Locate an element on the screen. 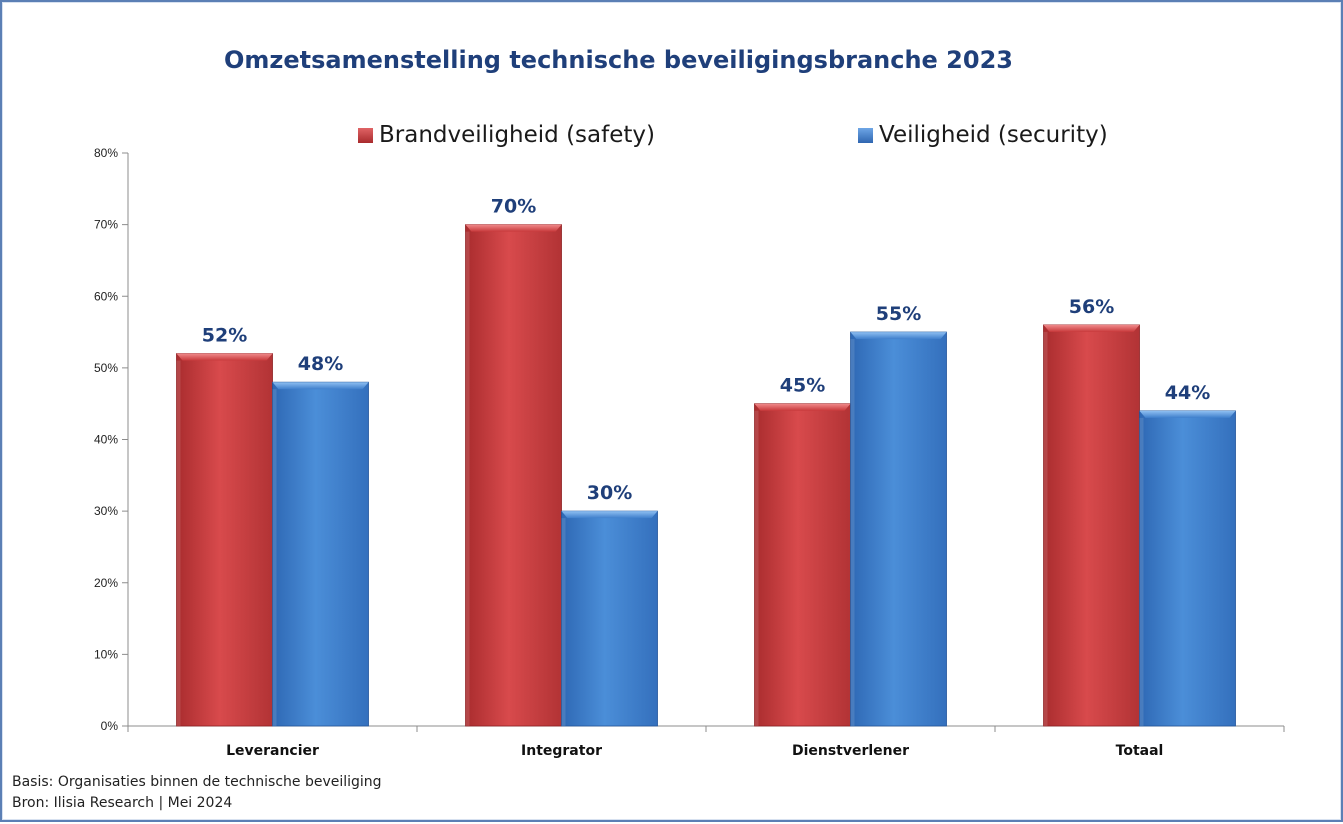  data-label-security: 48% is located at coordinates (320, 364).